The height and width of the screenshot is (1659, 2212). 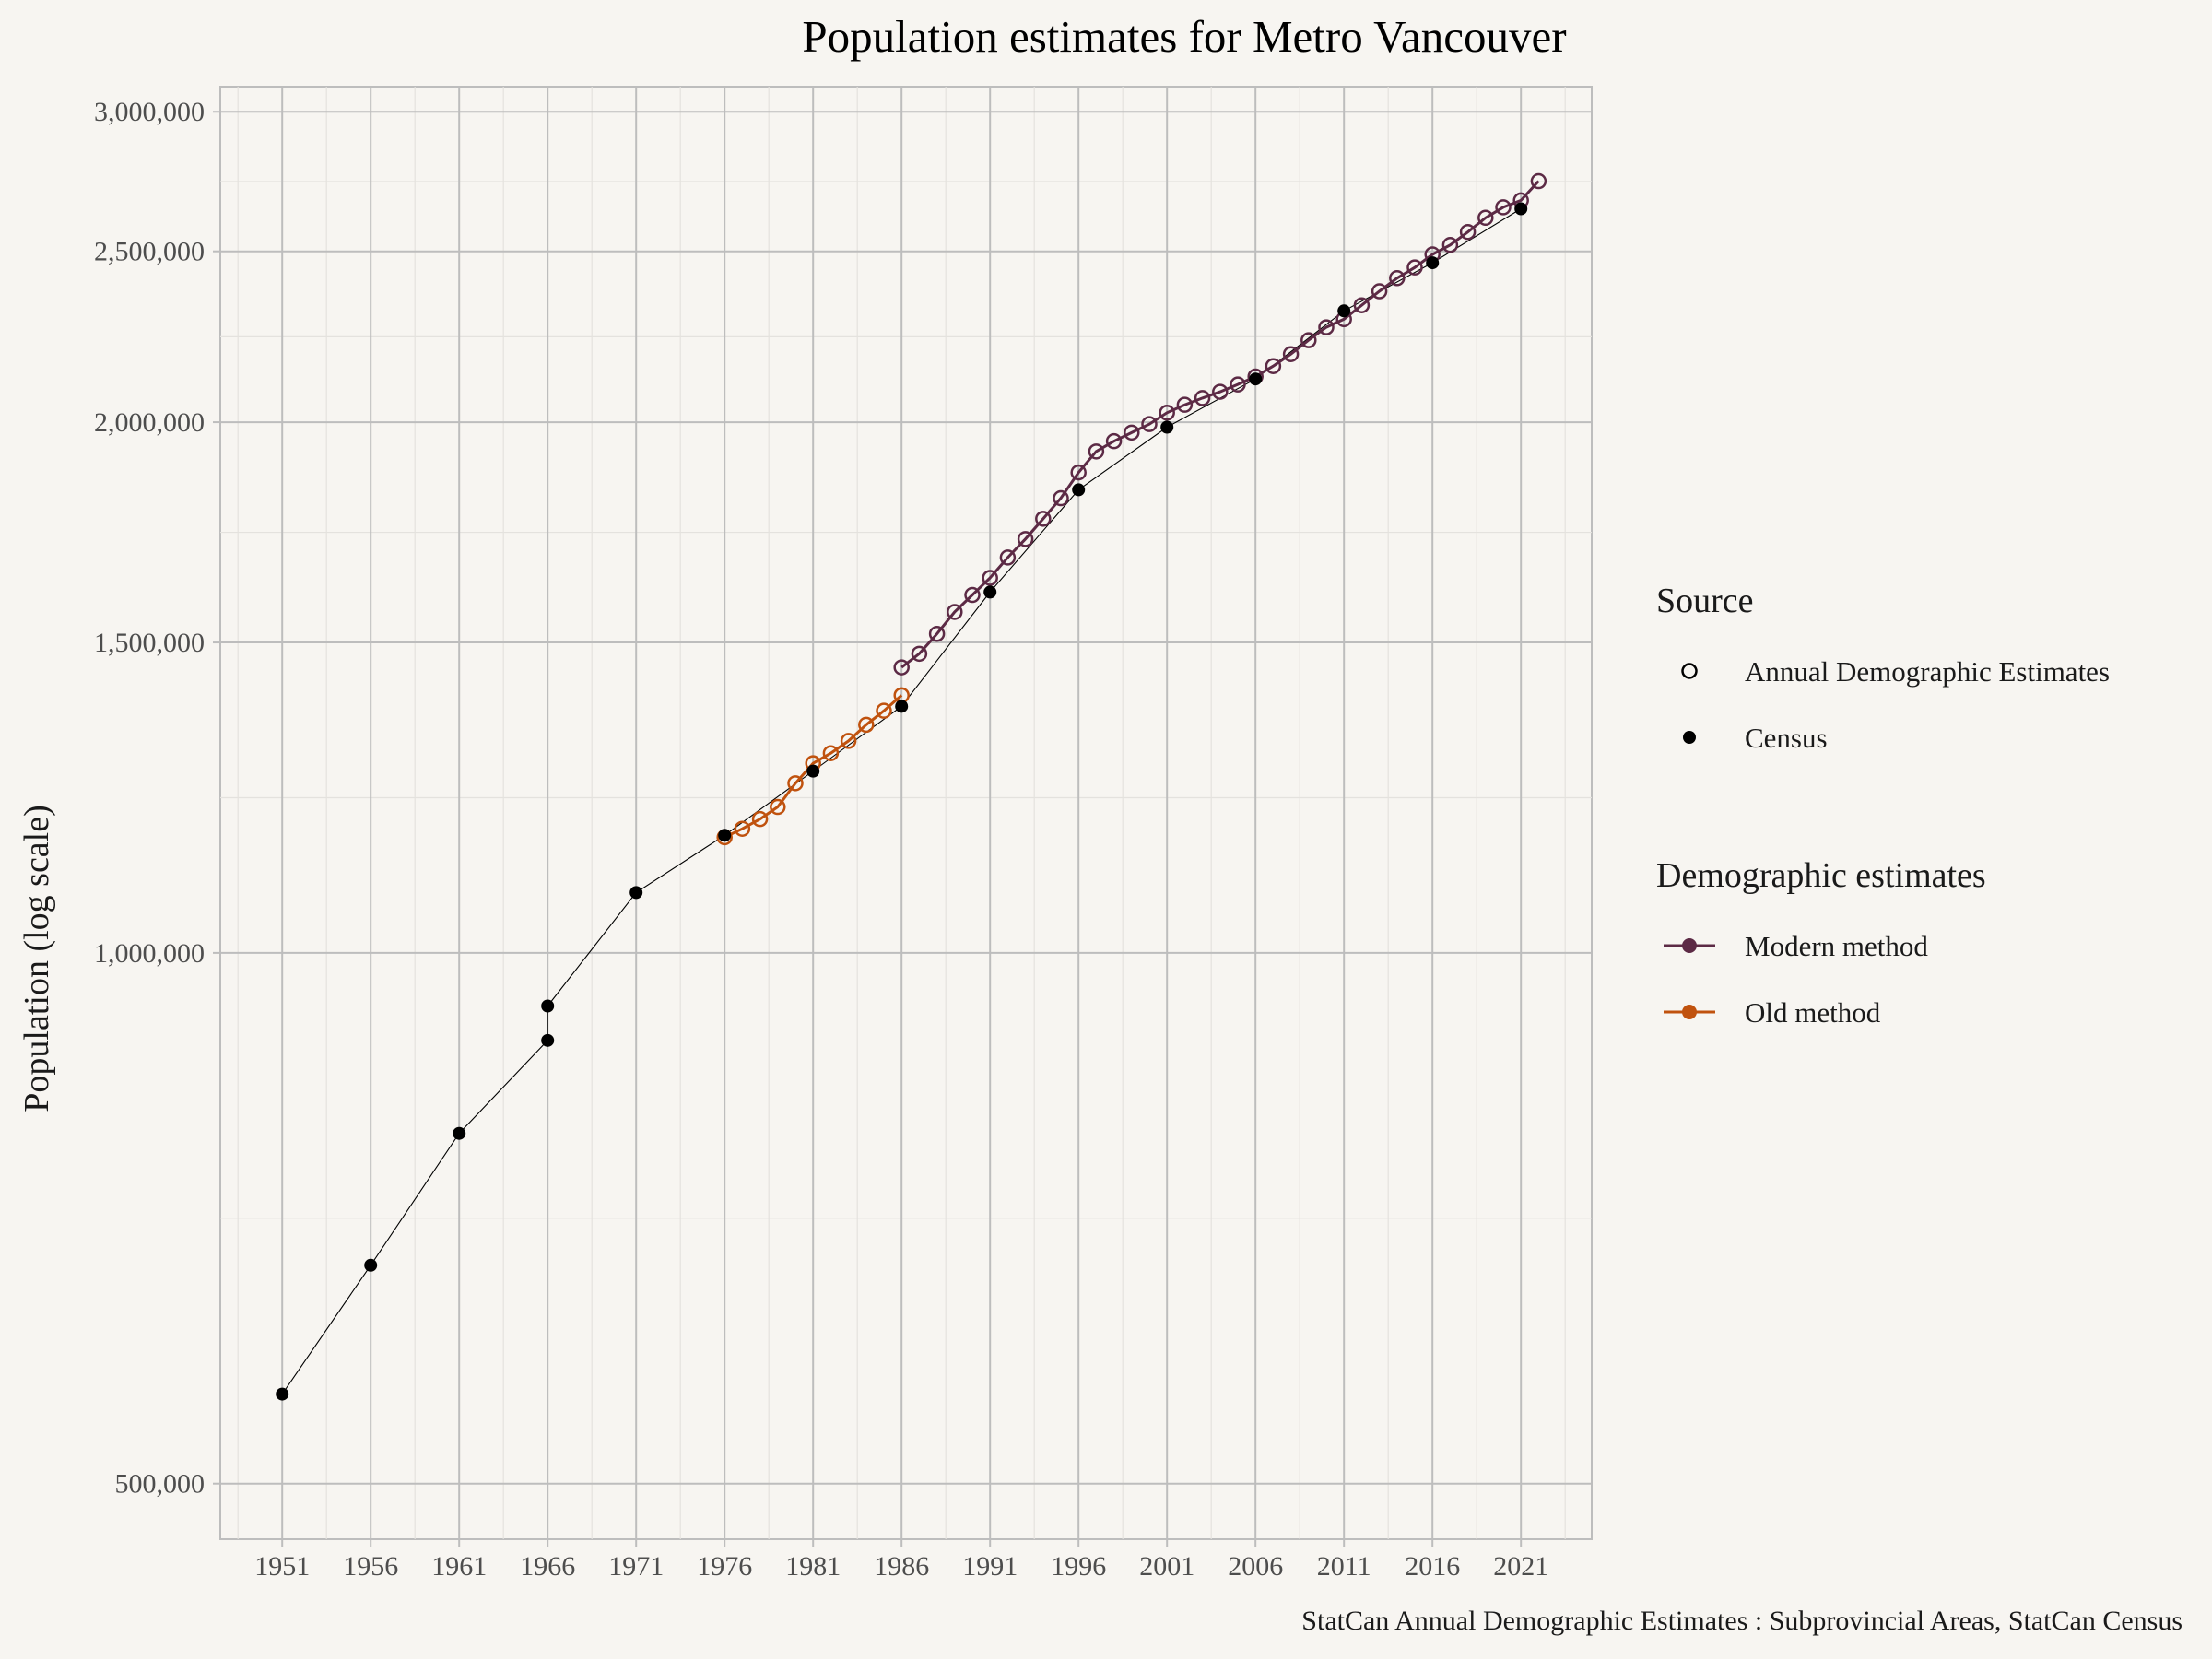 I want to click on x-tick-label: 1986, so click(x=901, y=1566).